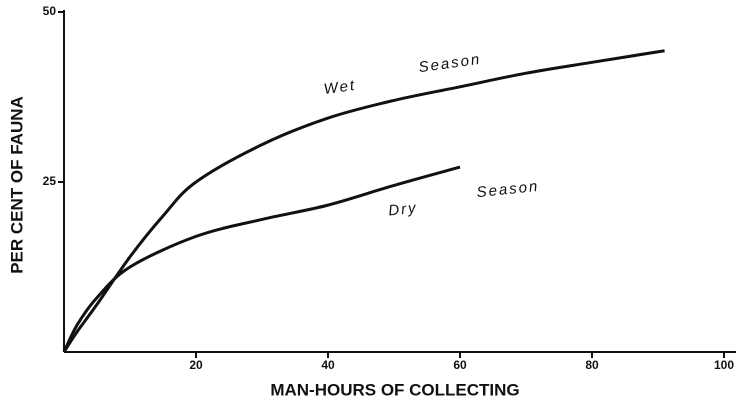  What do you see at coordinates (328, 365) in the screenshot?
I see `x-tick-label: 40` at bounding box center [328, 365].